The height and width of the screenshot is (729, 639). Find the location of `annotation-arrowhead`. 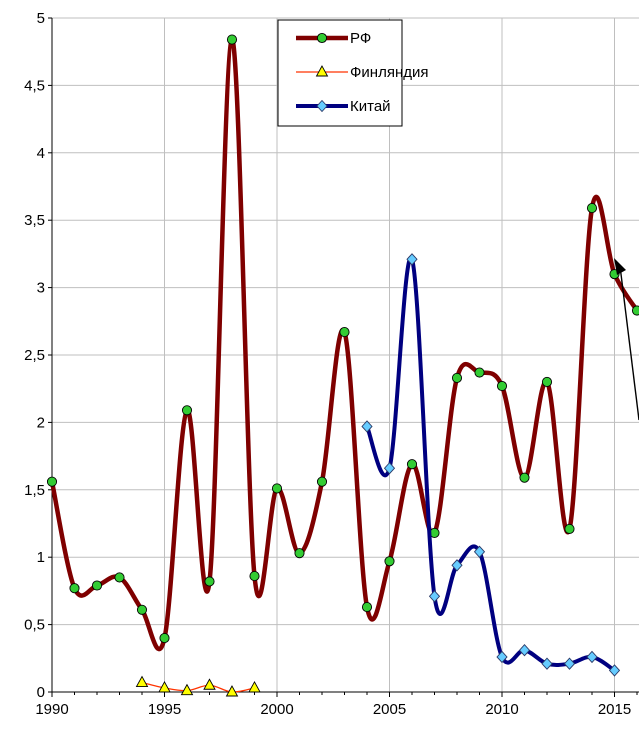

annotation-arrowhead is located at coordinates (620, 266).